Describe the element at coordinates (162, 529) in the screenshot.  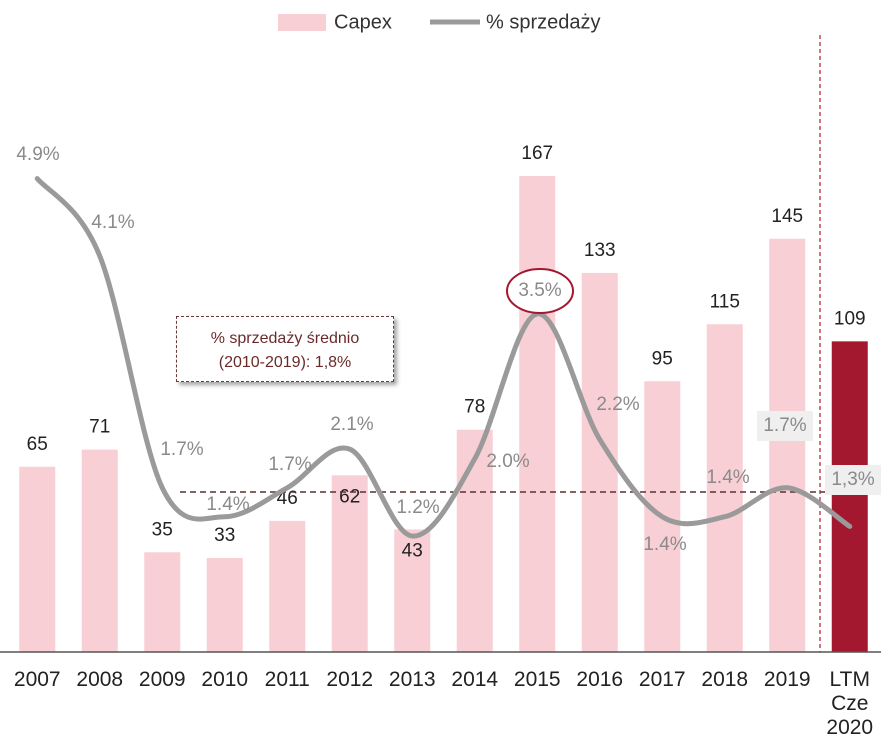
I see `bar-value-label: 35` at that location.